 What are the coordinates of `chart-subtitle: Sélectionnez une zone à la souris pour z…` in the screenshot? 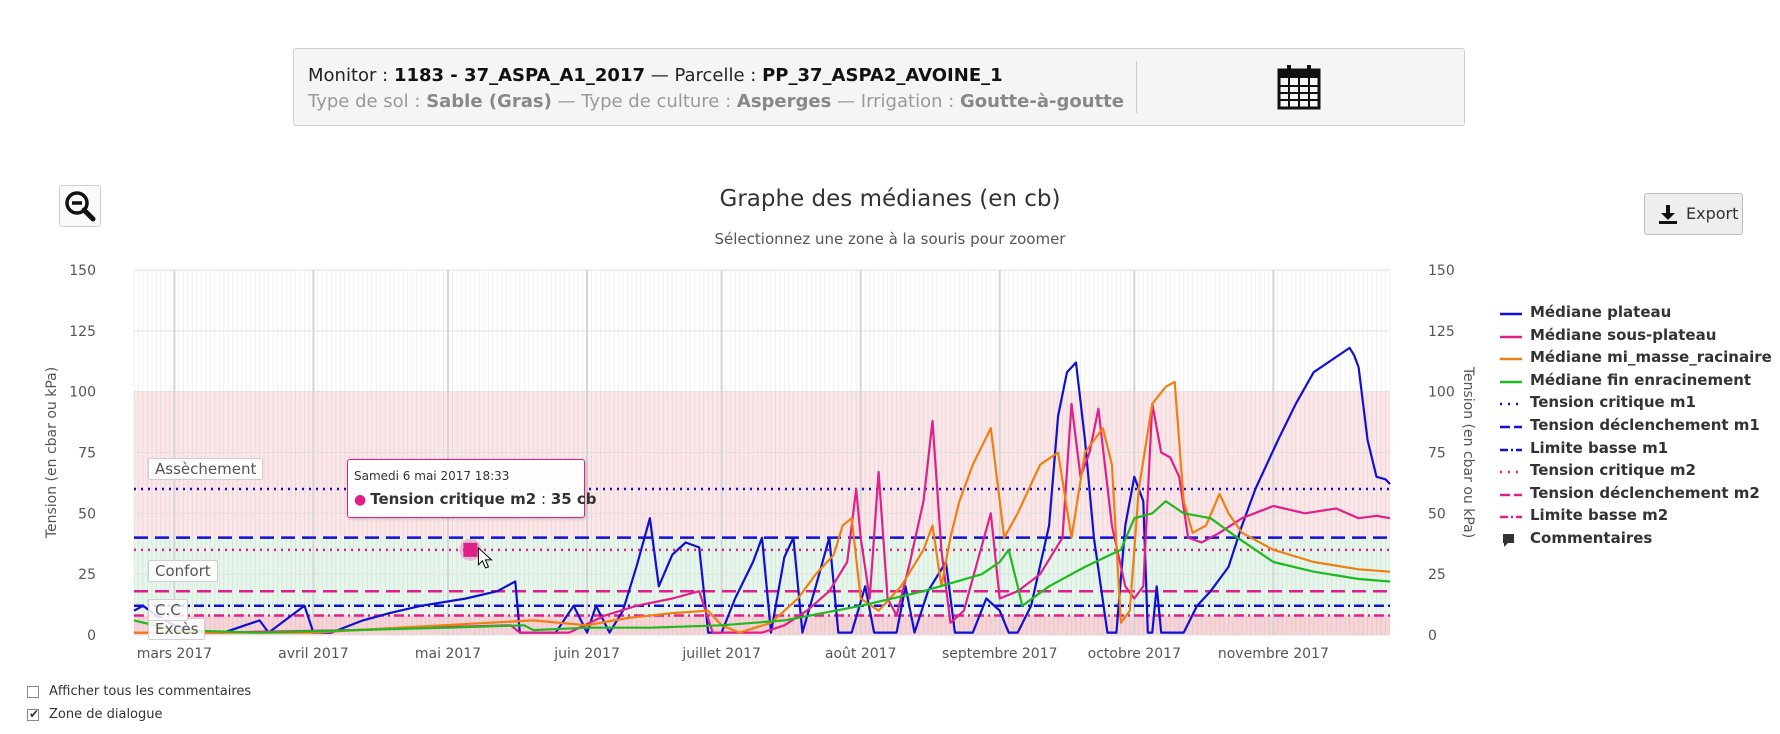 It's located at (890, 239).